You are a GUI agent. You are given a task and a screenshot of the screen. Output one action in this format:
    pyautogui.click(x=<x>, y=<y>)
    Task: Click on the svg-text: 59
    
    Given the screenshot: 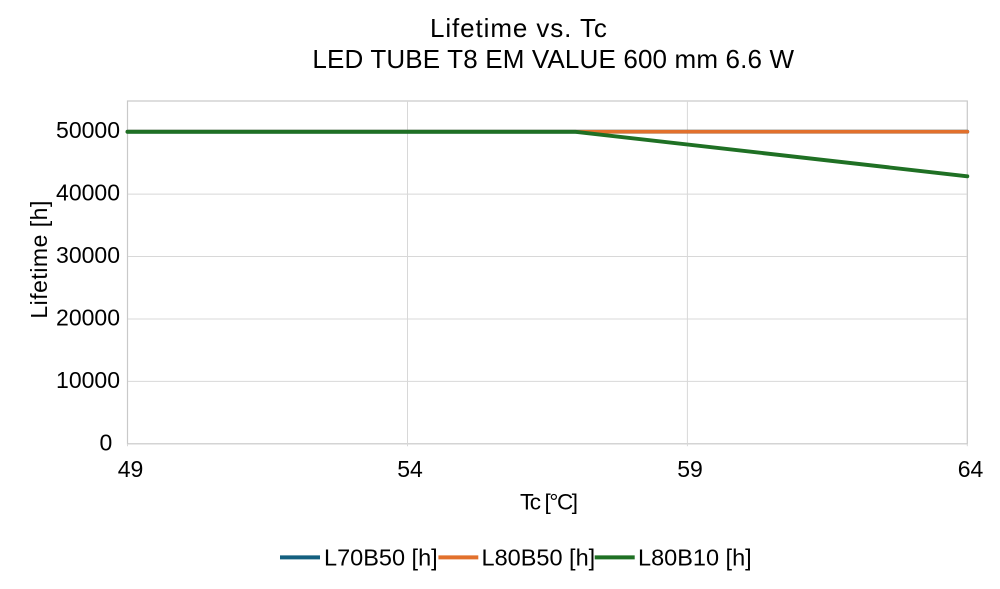 What is the action you would take?
    pyautogui.click(x=690, y=469)
    